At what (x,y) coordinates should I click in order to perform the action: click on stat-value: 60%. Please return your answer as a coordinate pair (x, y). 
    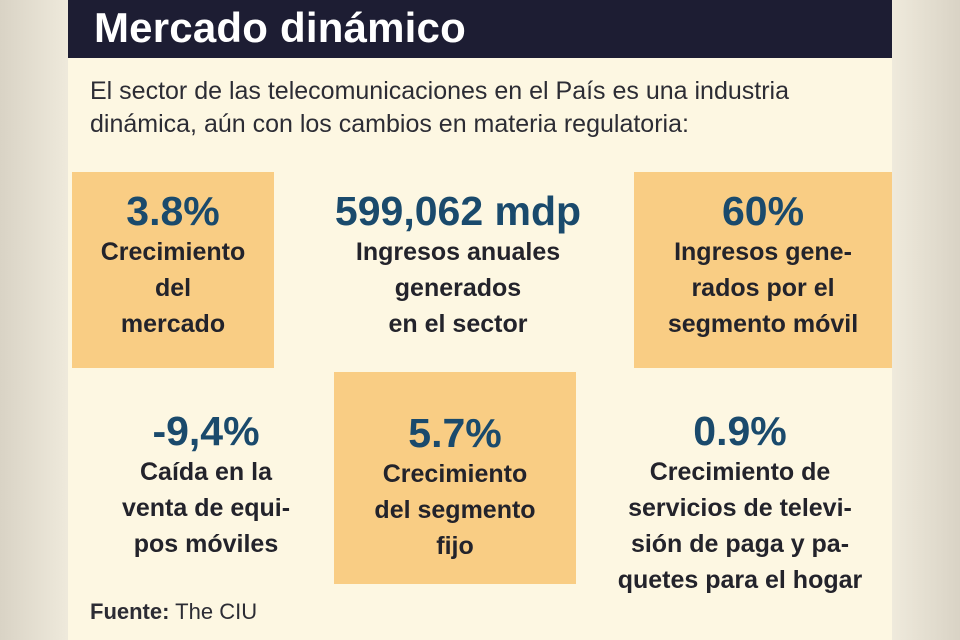
    Looking at the image, I should click on (763, 211).